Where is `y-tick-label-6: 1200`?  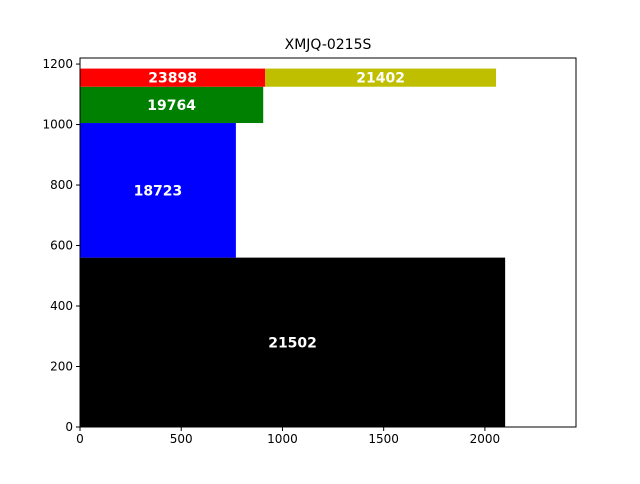 y-tick-label-6: 1200 is located at coordinates (57, 64).